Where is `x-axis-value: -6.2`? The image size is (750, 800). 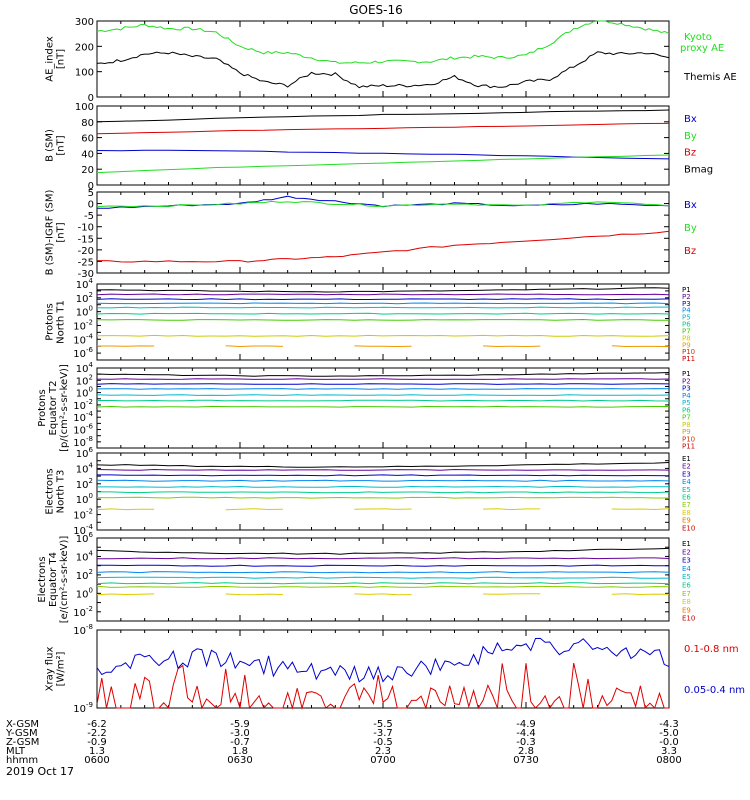
x-axis-value: -6.2 is located at coordinates (97, 724).